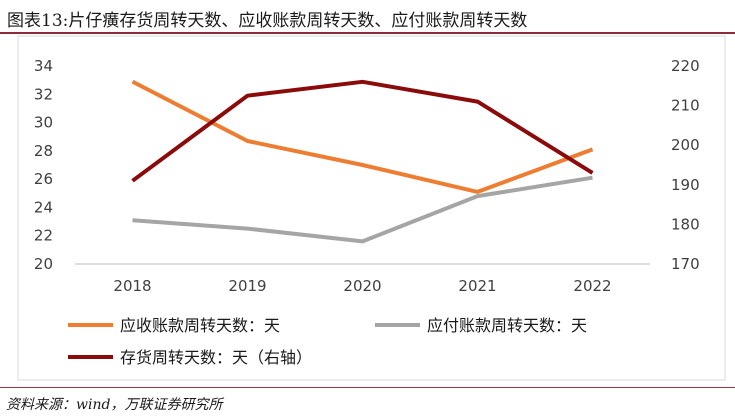 Image resolution: width=735 pixels, height=418 pixels. I want to click on y-left-tick-label: 32, so click(43, 94).